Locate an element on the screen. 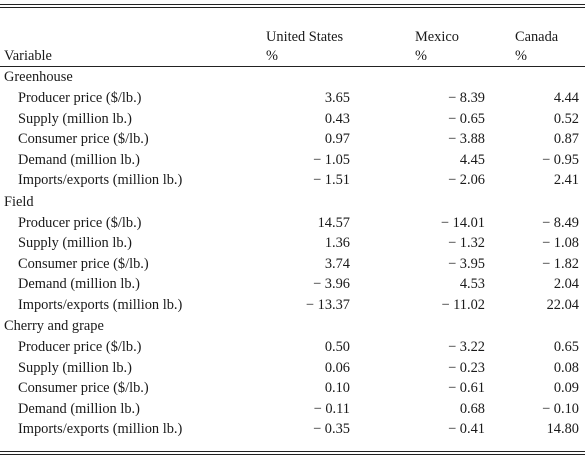  united-states-value: 0.10 is located at coordinates (337, 388).